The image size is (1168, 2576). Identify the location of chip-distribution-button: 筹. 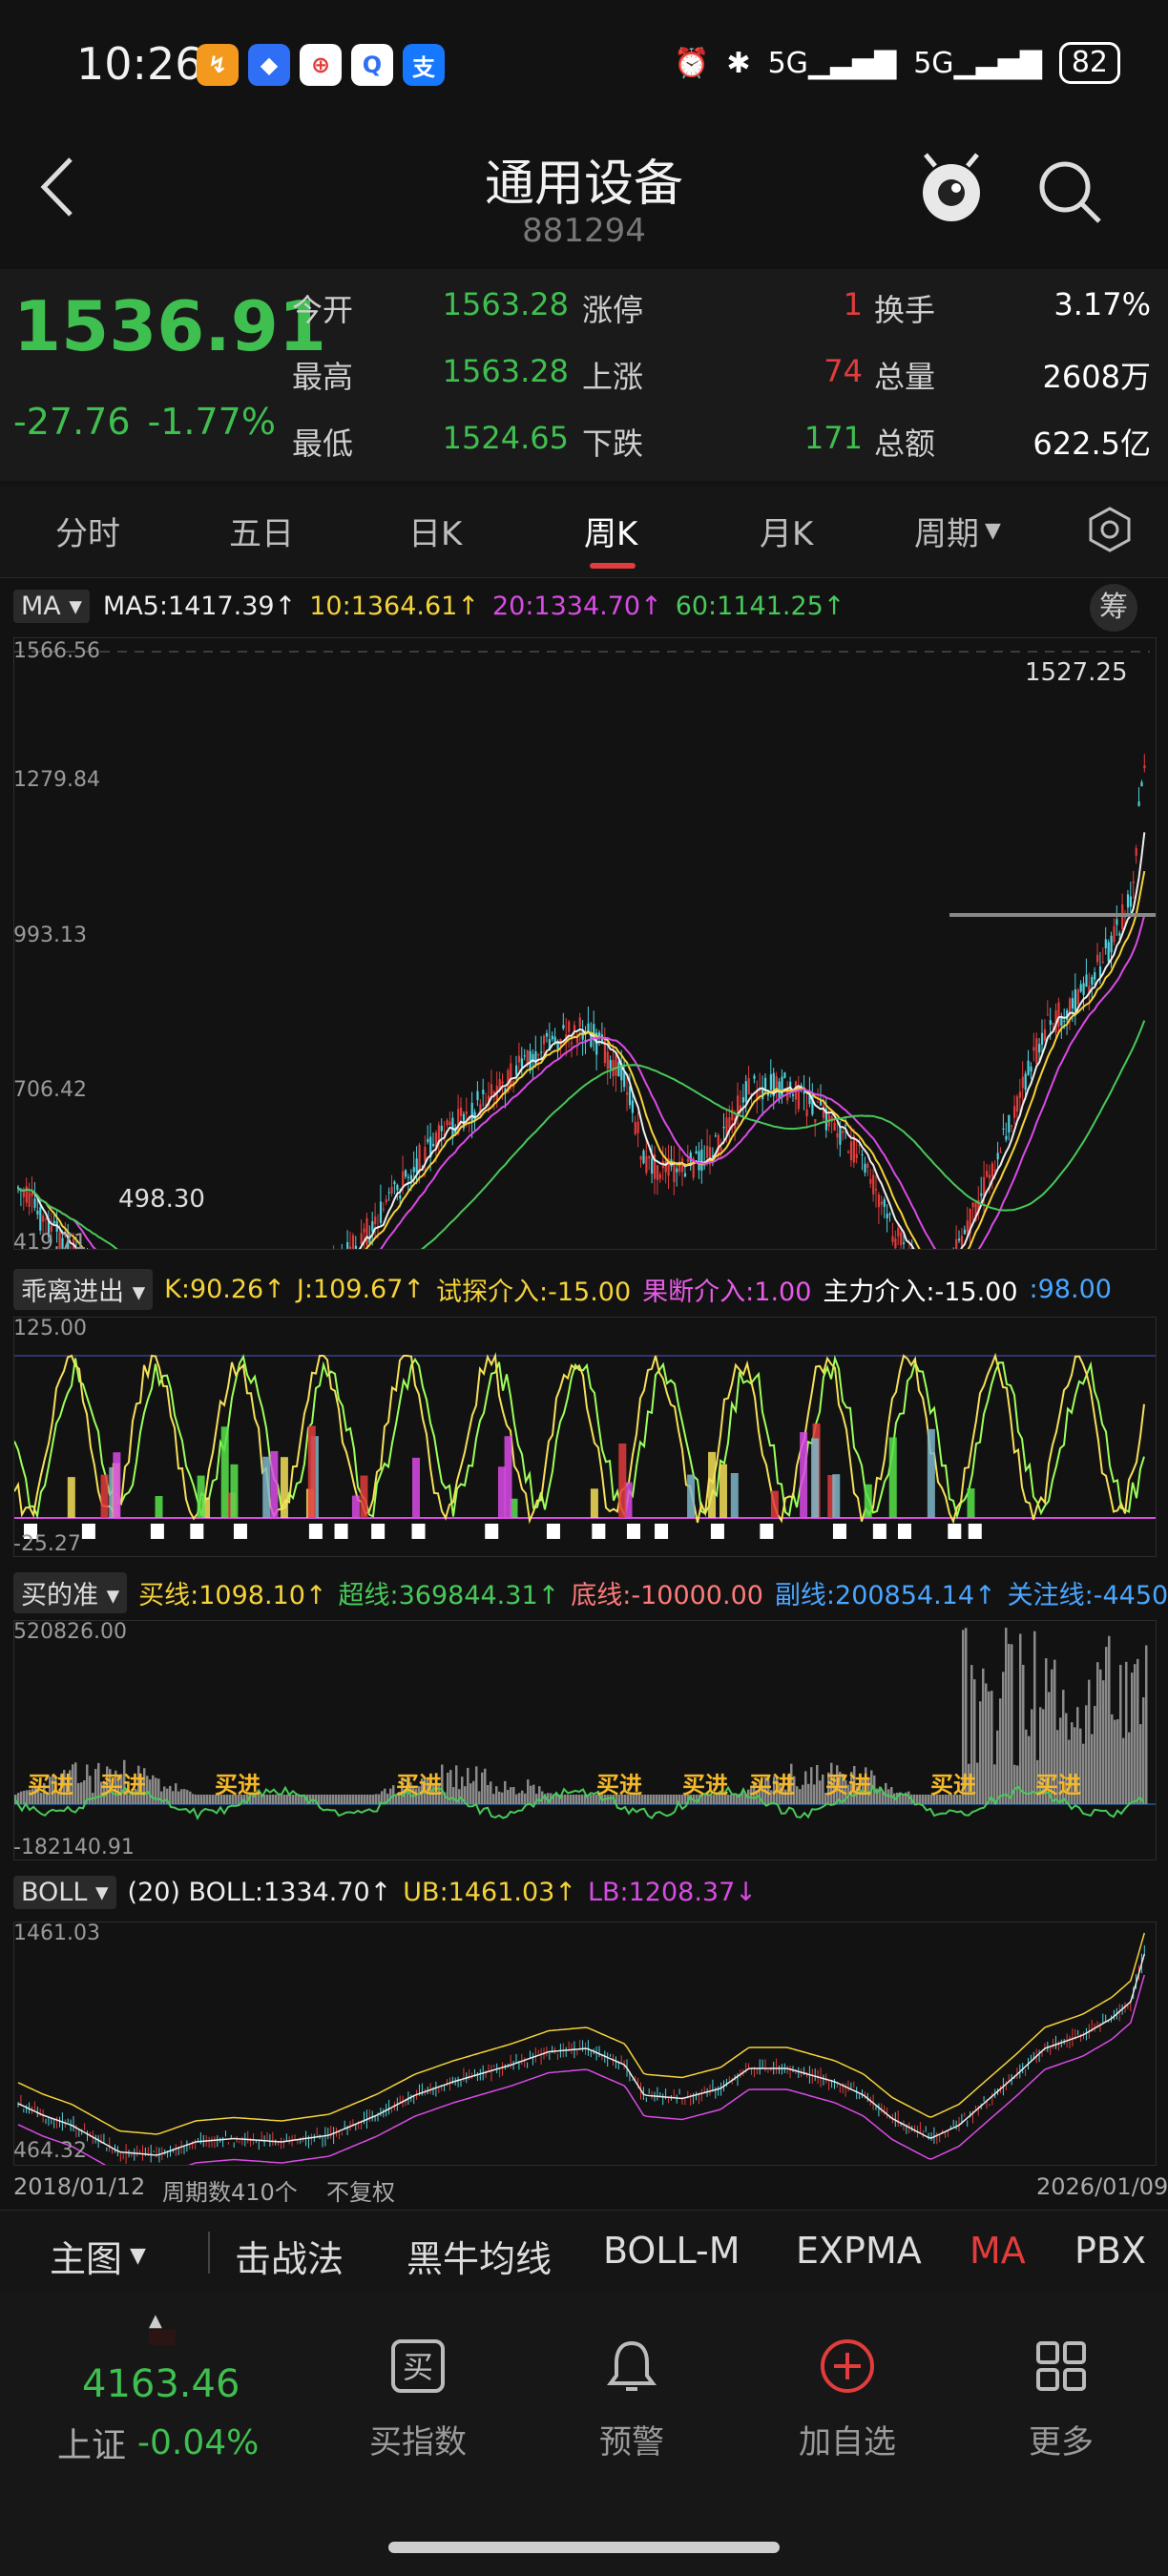
(1113, 608).